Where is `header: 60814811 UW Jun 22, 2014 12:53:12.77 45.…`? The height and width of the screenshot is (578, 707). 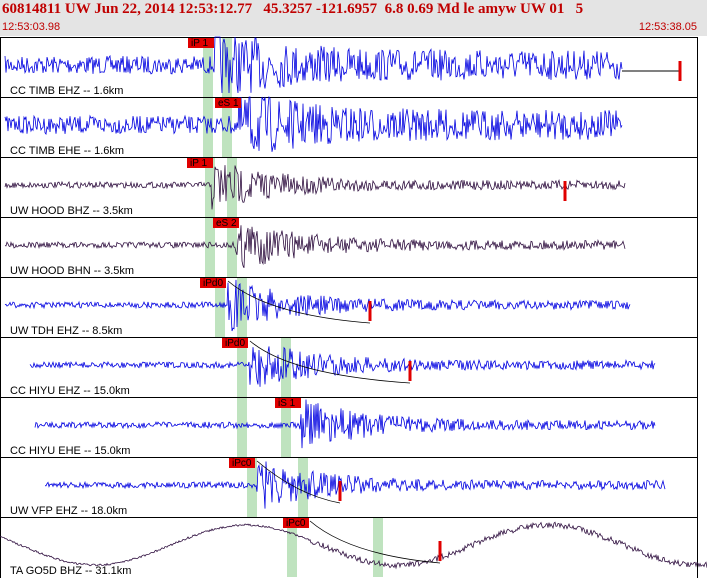 header: 60814811 UW Jun 22, 2014 12:53:12.77 45.… is located at coordinates (353, 18).